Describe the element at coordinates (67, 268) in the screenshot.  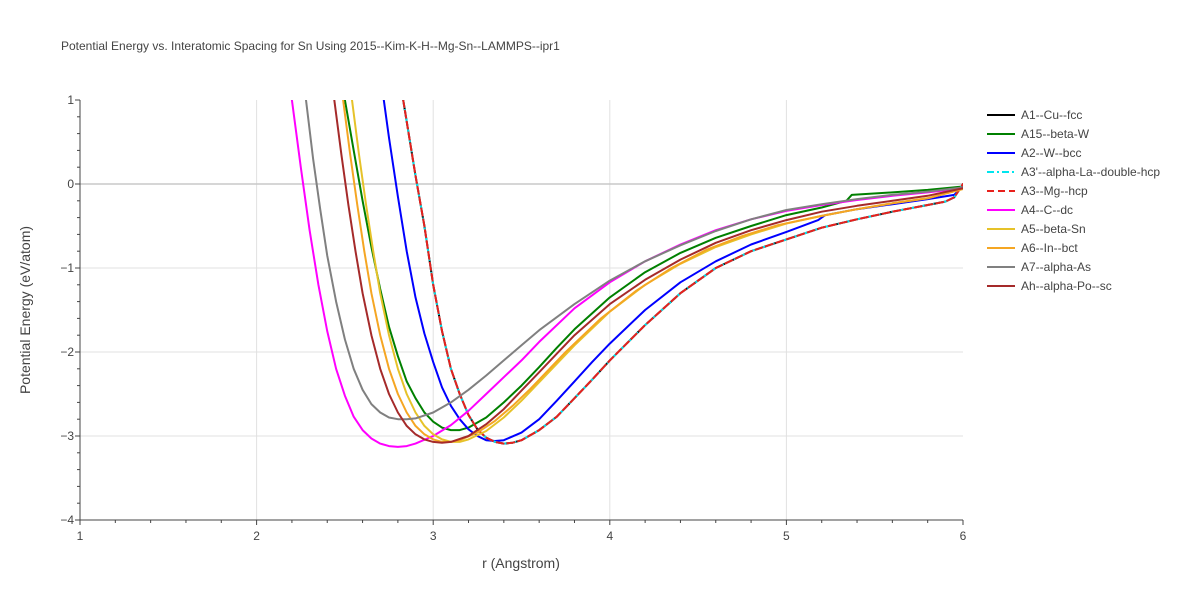
I see `y-tick-label: −1` at that location.